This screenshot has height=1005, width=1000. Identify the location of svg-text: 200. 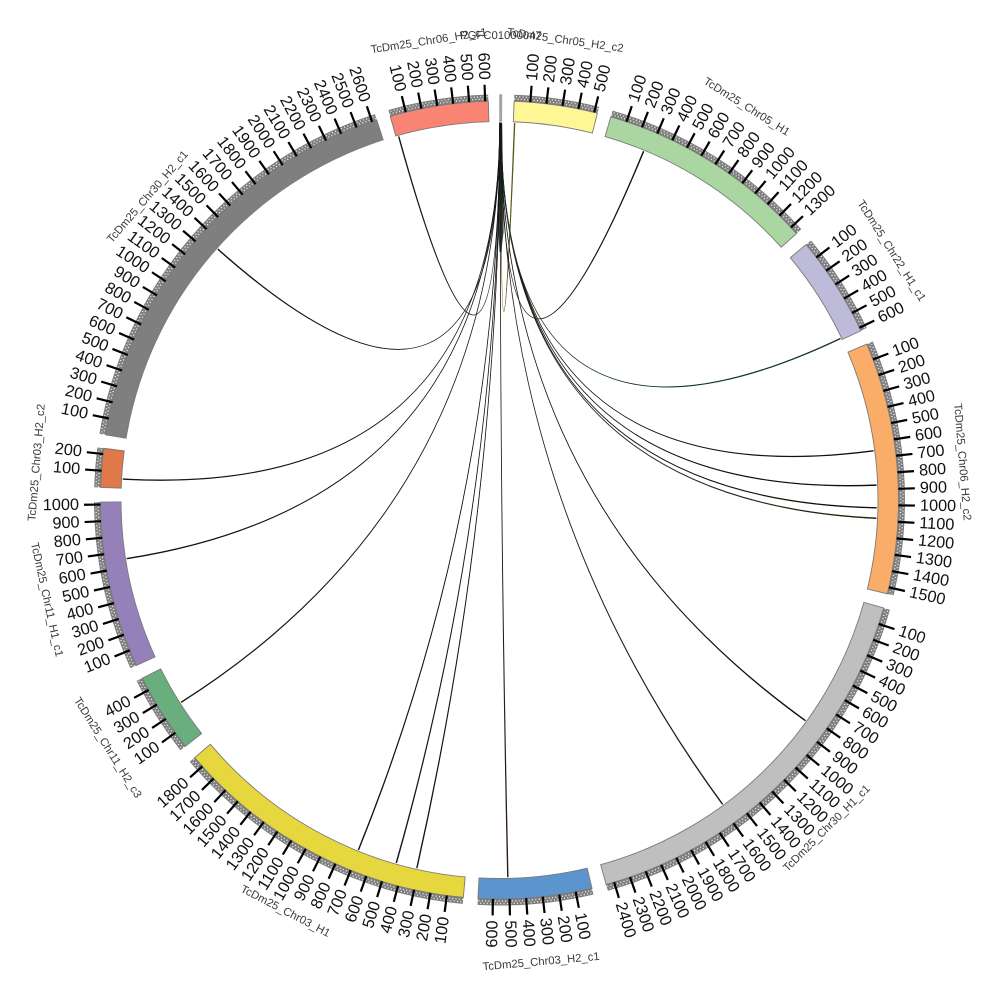
(68, 450).